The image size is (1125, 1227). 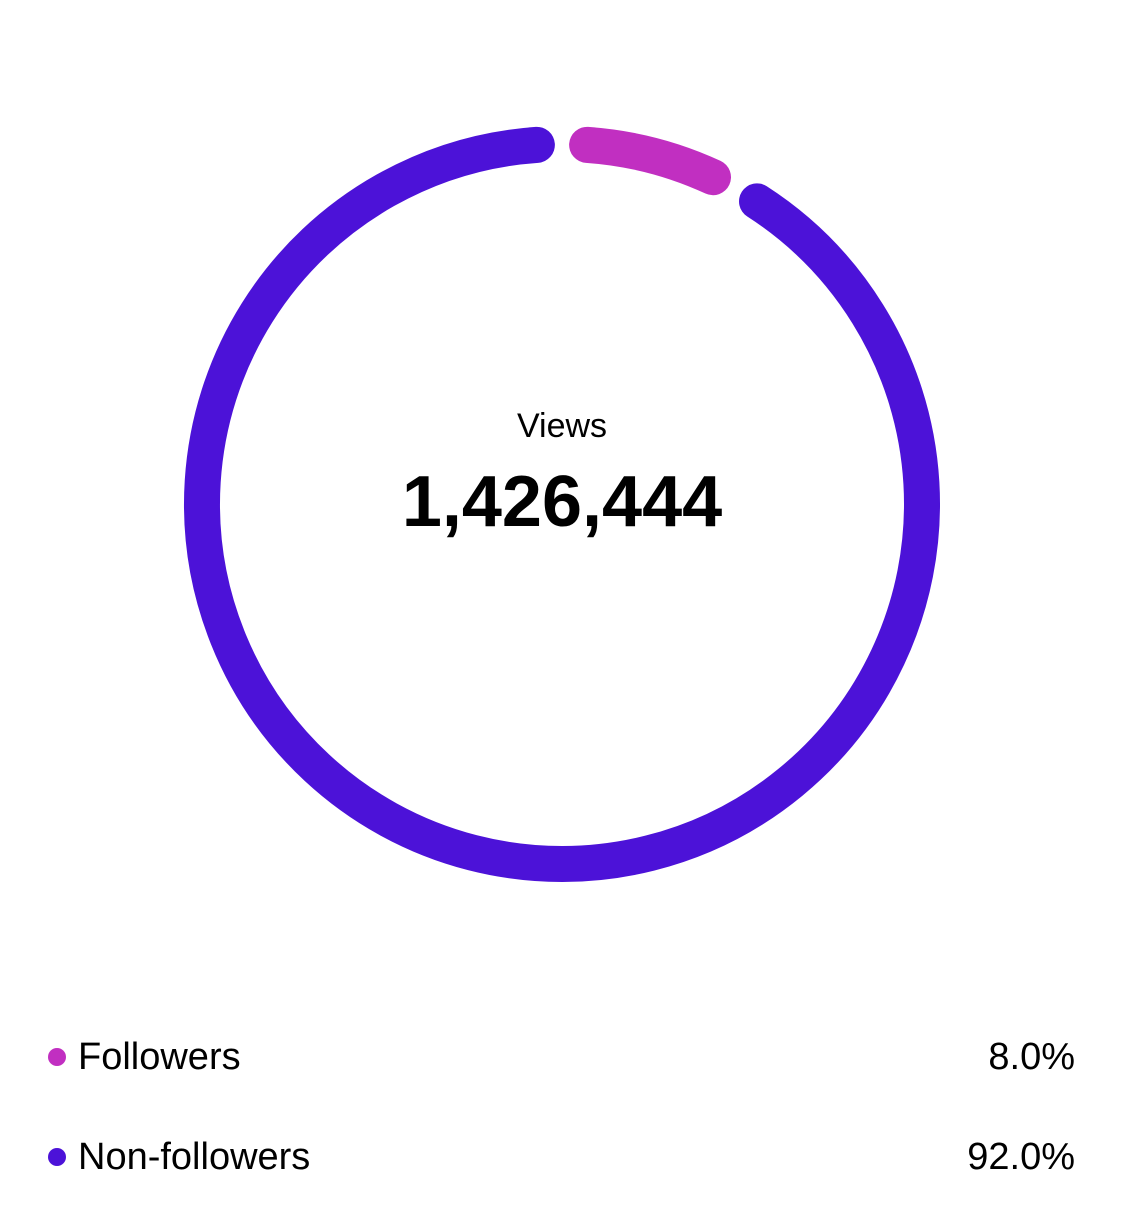 I want to click on legend-value: 8.0%, so click(x=1031, y=1057).